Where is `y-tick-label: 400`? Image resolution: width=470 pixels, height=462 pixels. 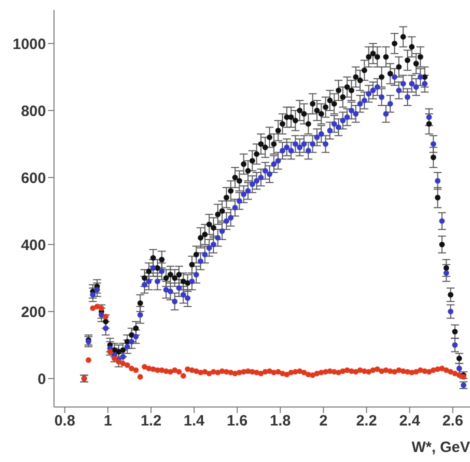
y-tick-label: 400 is located at coordinates (33, 245).